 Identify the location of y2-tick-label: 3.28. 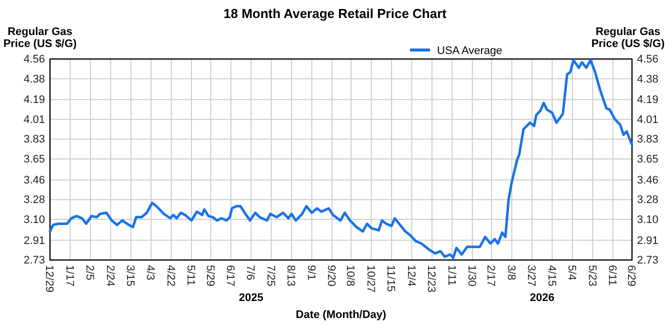
(647, 200).